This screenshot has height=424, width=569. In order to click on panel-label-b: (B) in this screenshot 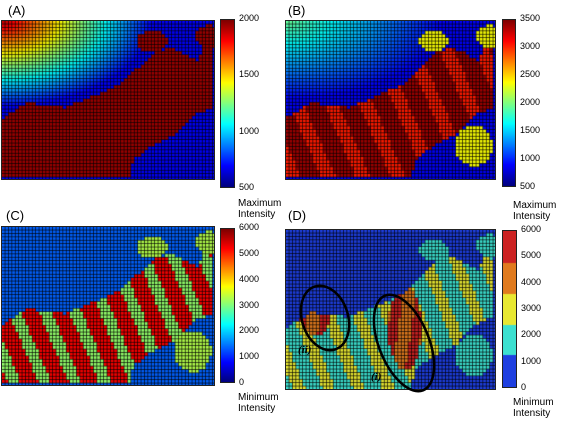, I will do `click(297, 10)`.